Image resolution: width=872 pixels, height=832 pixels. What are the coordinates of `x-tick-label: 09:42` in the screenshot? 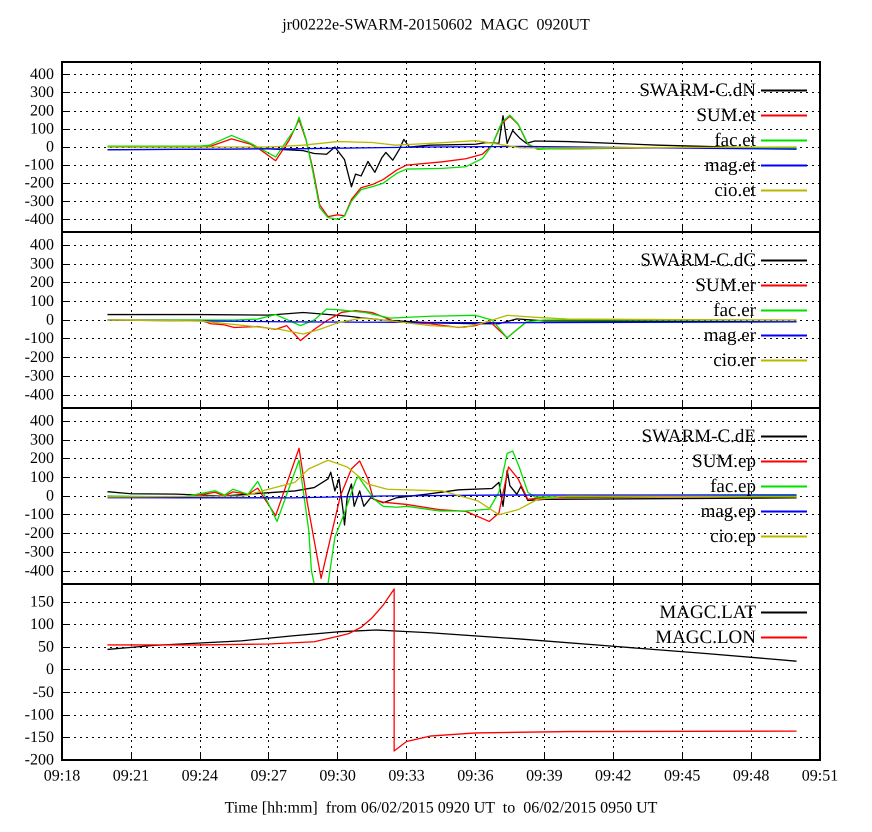 It's located at (613, 776).